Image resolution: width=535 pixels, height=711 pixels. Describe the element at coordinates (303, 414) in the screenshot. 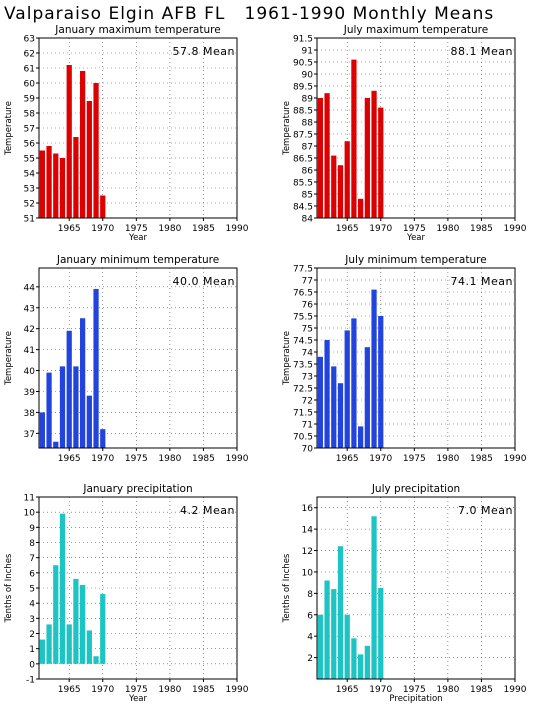

I see `y-tick-label: 71.5` at that location.